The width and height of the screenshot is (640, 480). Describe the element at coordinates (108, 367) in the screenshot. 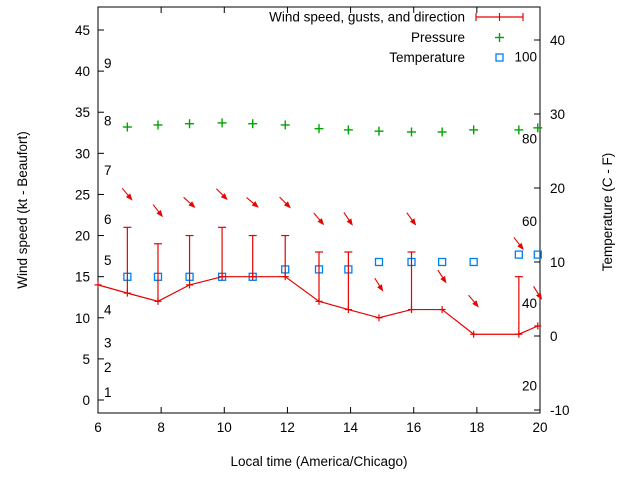

I see `beaufort-label: 2` at that location.